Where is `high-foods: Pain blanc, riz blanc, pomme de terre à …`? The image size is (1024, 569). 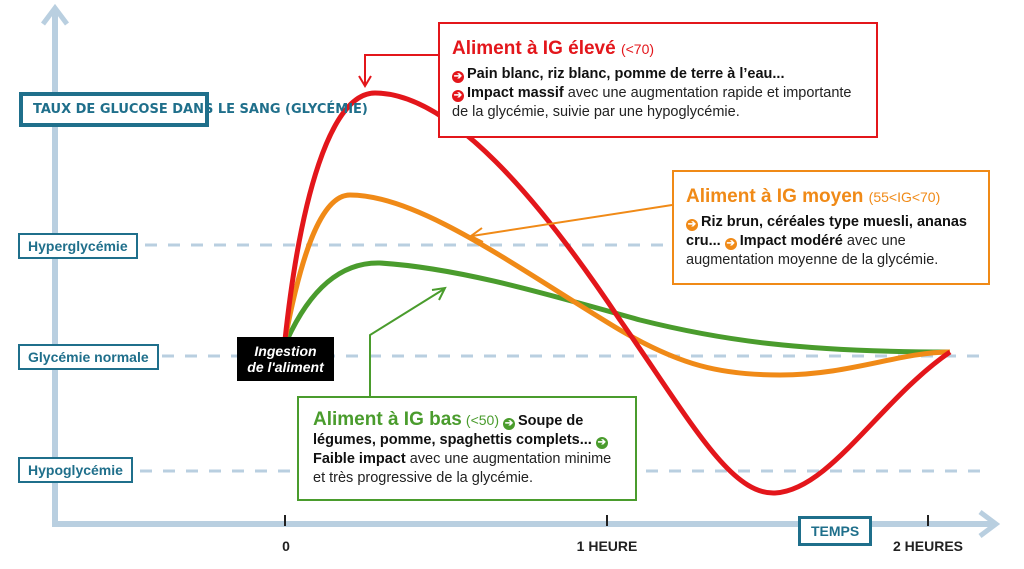 high-foods: Pain blanc, riz blanc, pomme de terre à … is located at coordinates (626, 74).